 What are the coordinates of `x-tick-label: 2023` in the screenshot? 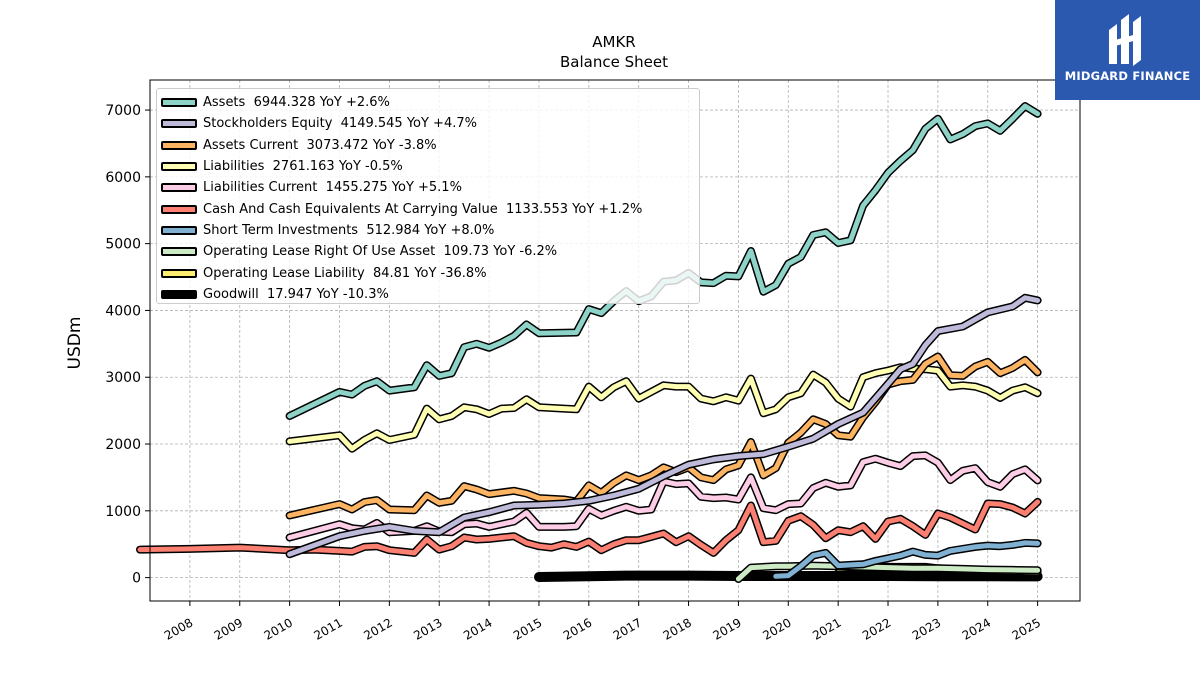 It's located at (926, 628).